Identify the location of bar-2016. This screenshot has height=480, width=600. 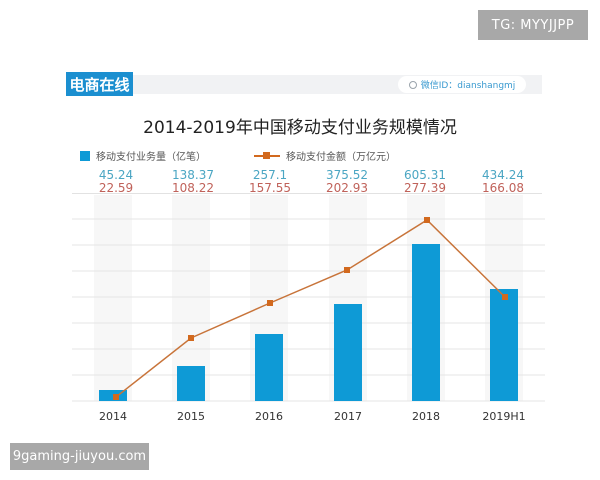
(269, 367).